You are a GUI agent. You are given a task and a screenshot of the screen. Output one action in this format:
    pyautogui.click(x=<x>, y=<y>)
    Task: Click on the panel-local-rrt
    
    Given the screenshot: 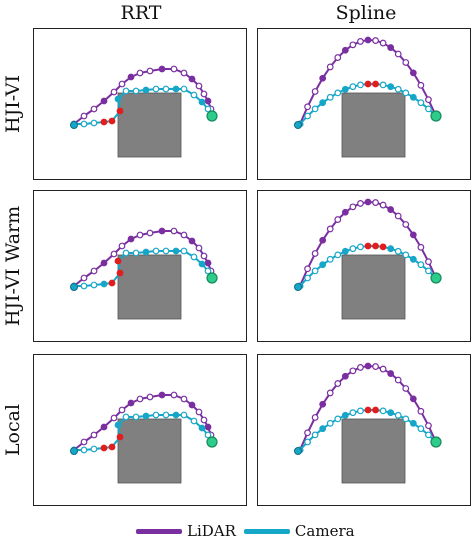 What is the action you would take?
    pyautogui.click(x=140, y=430)
    